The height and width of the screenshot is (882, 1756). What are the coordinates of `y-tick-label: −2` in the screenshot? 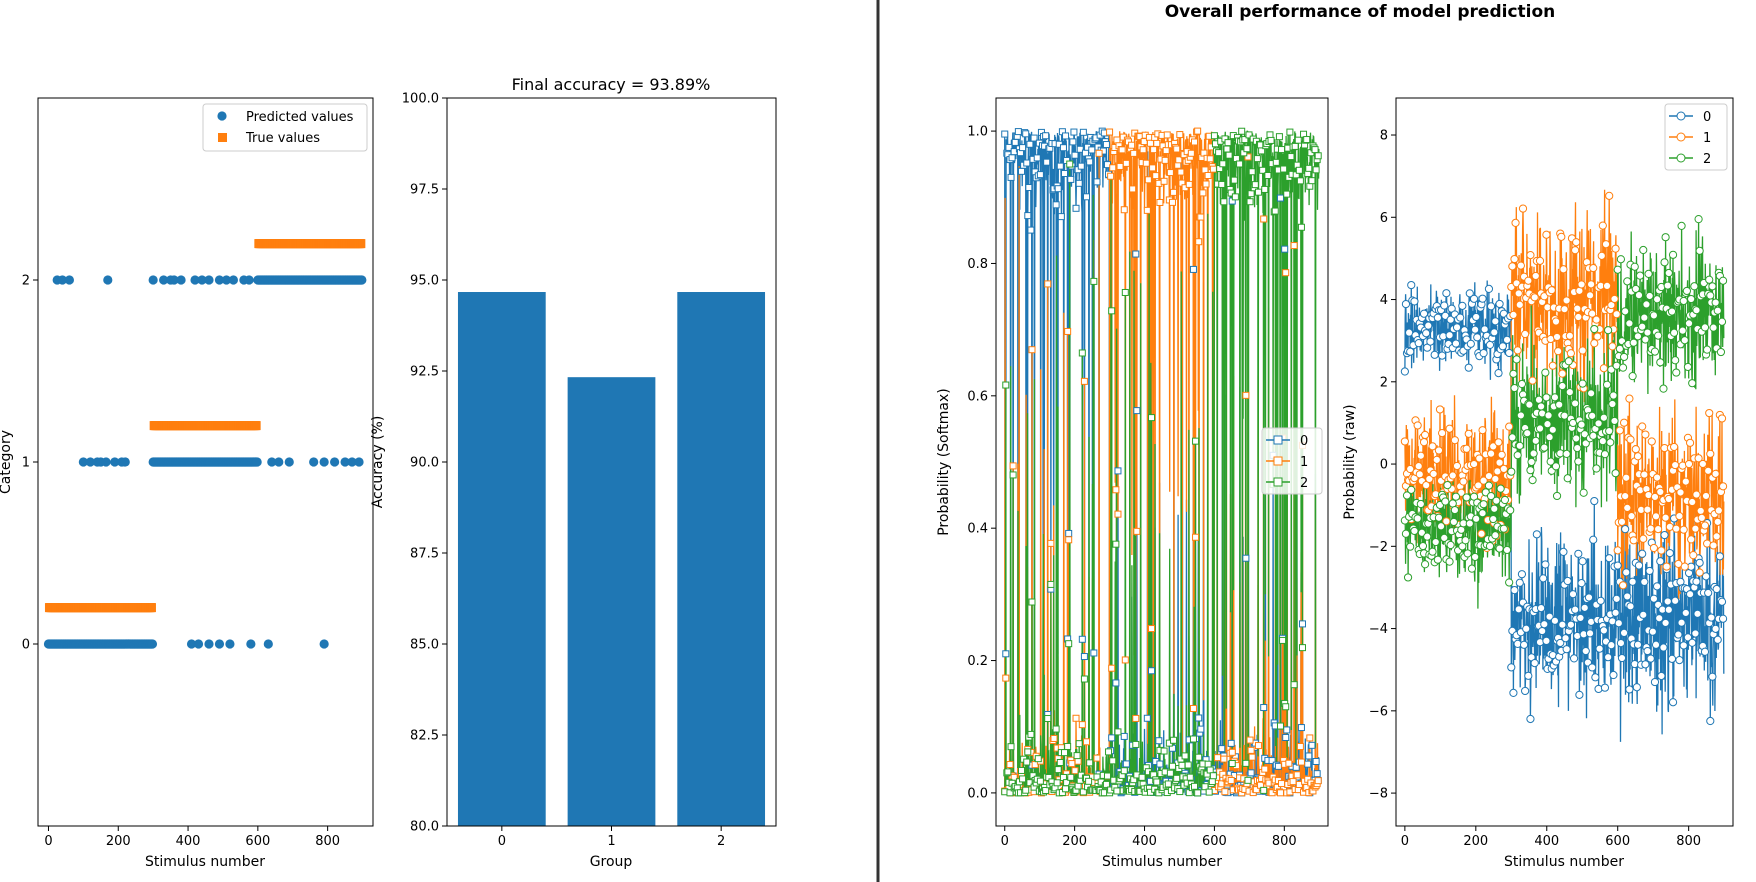 It's located at (1378, 547).